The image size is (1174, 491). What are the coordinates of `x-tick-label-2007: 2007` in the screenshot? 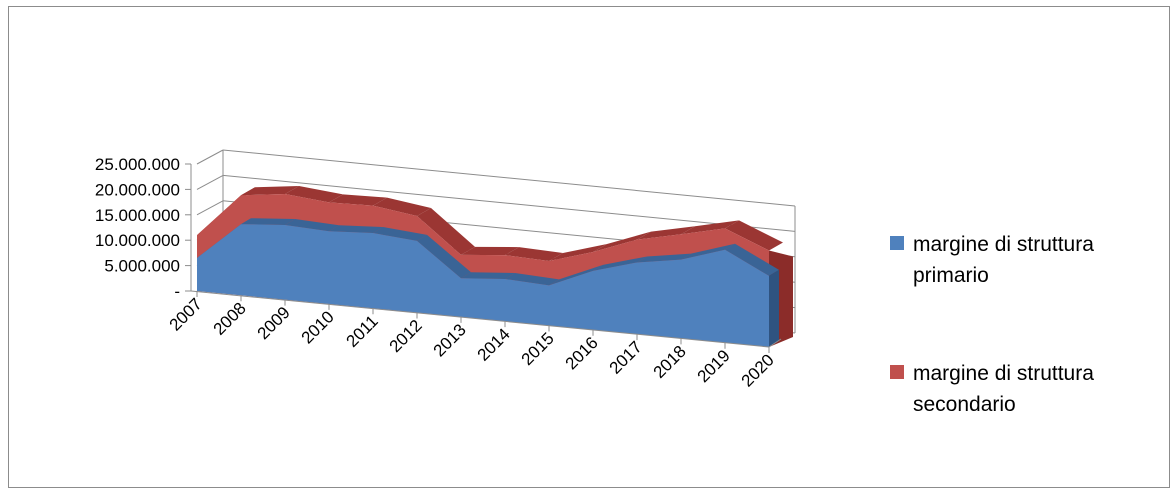 It's located at (186, 314).